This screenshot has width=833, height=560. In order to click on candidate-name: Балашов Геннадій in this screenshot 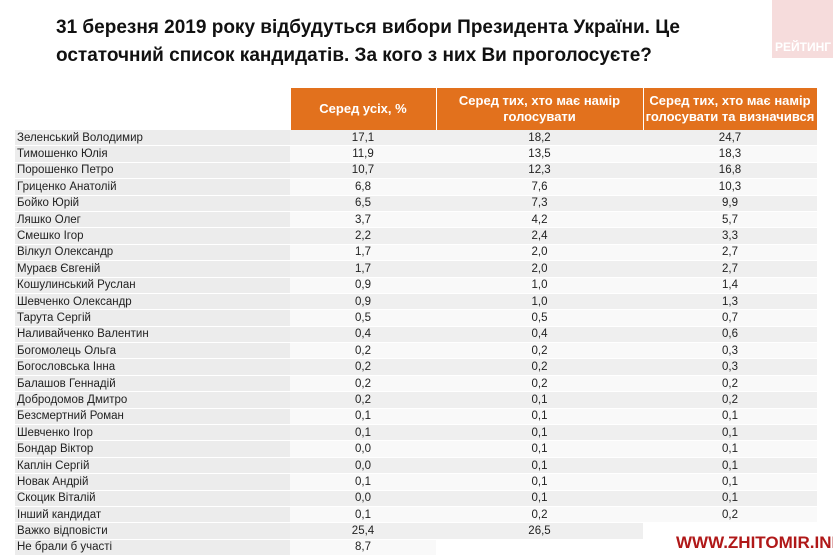, I will do `click(152, 384)`.